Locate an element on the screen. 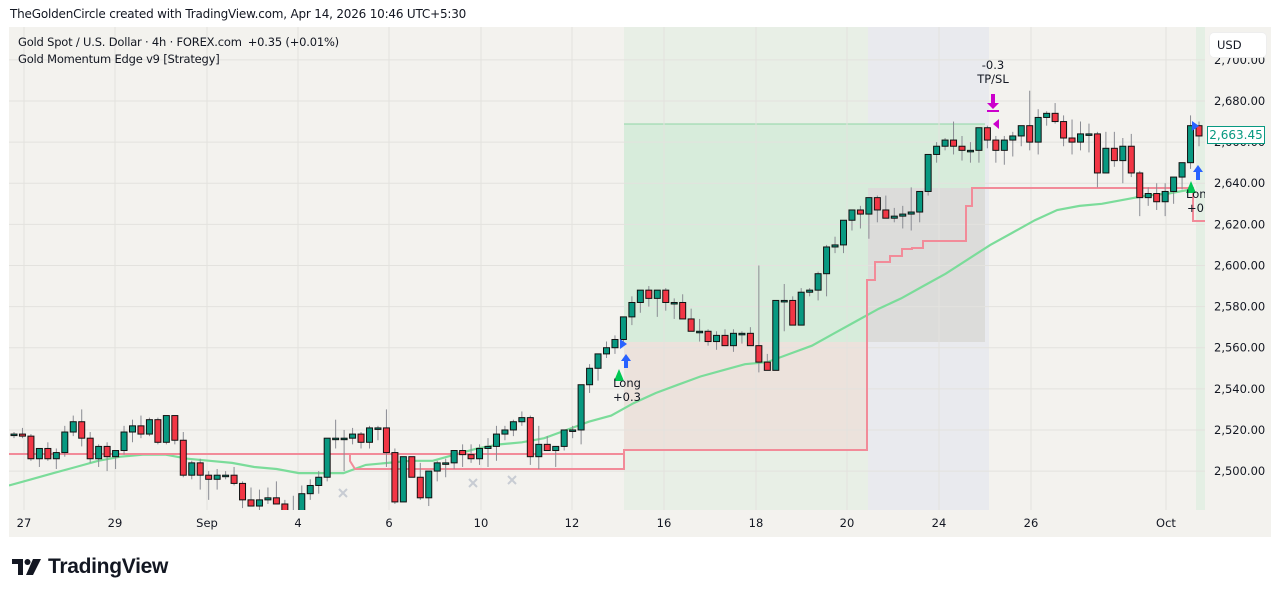  price-tick: 2,520.00 is located at coordinates (1239, 430).